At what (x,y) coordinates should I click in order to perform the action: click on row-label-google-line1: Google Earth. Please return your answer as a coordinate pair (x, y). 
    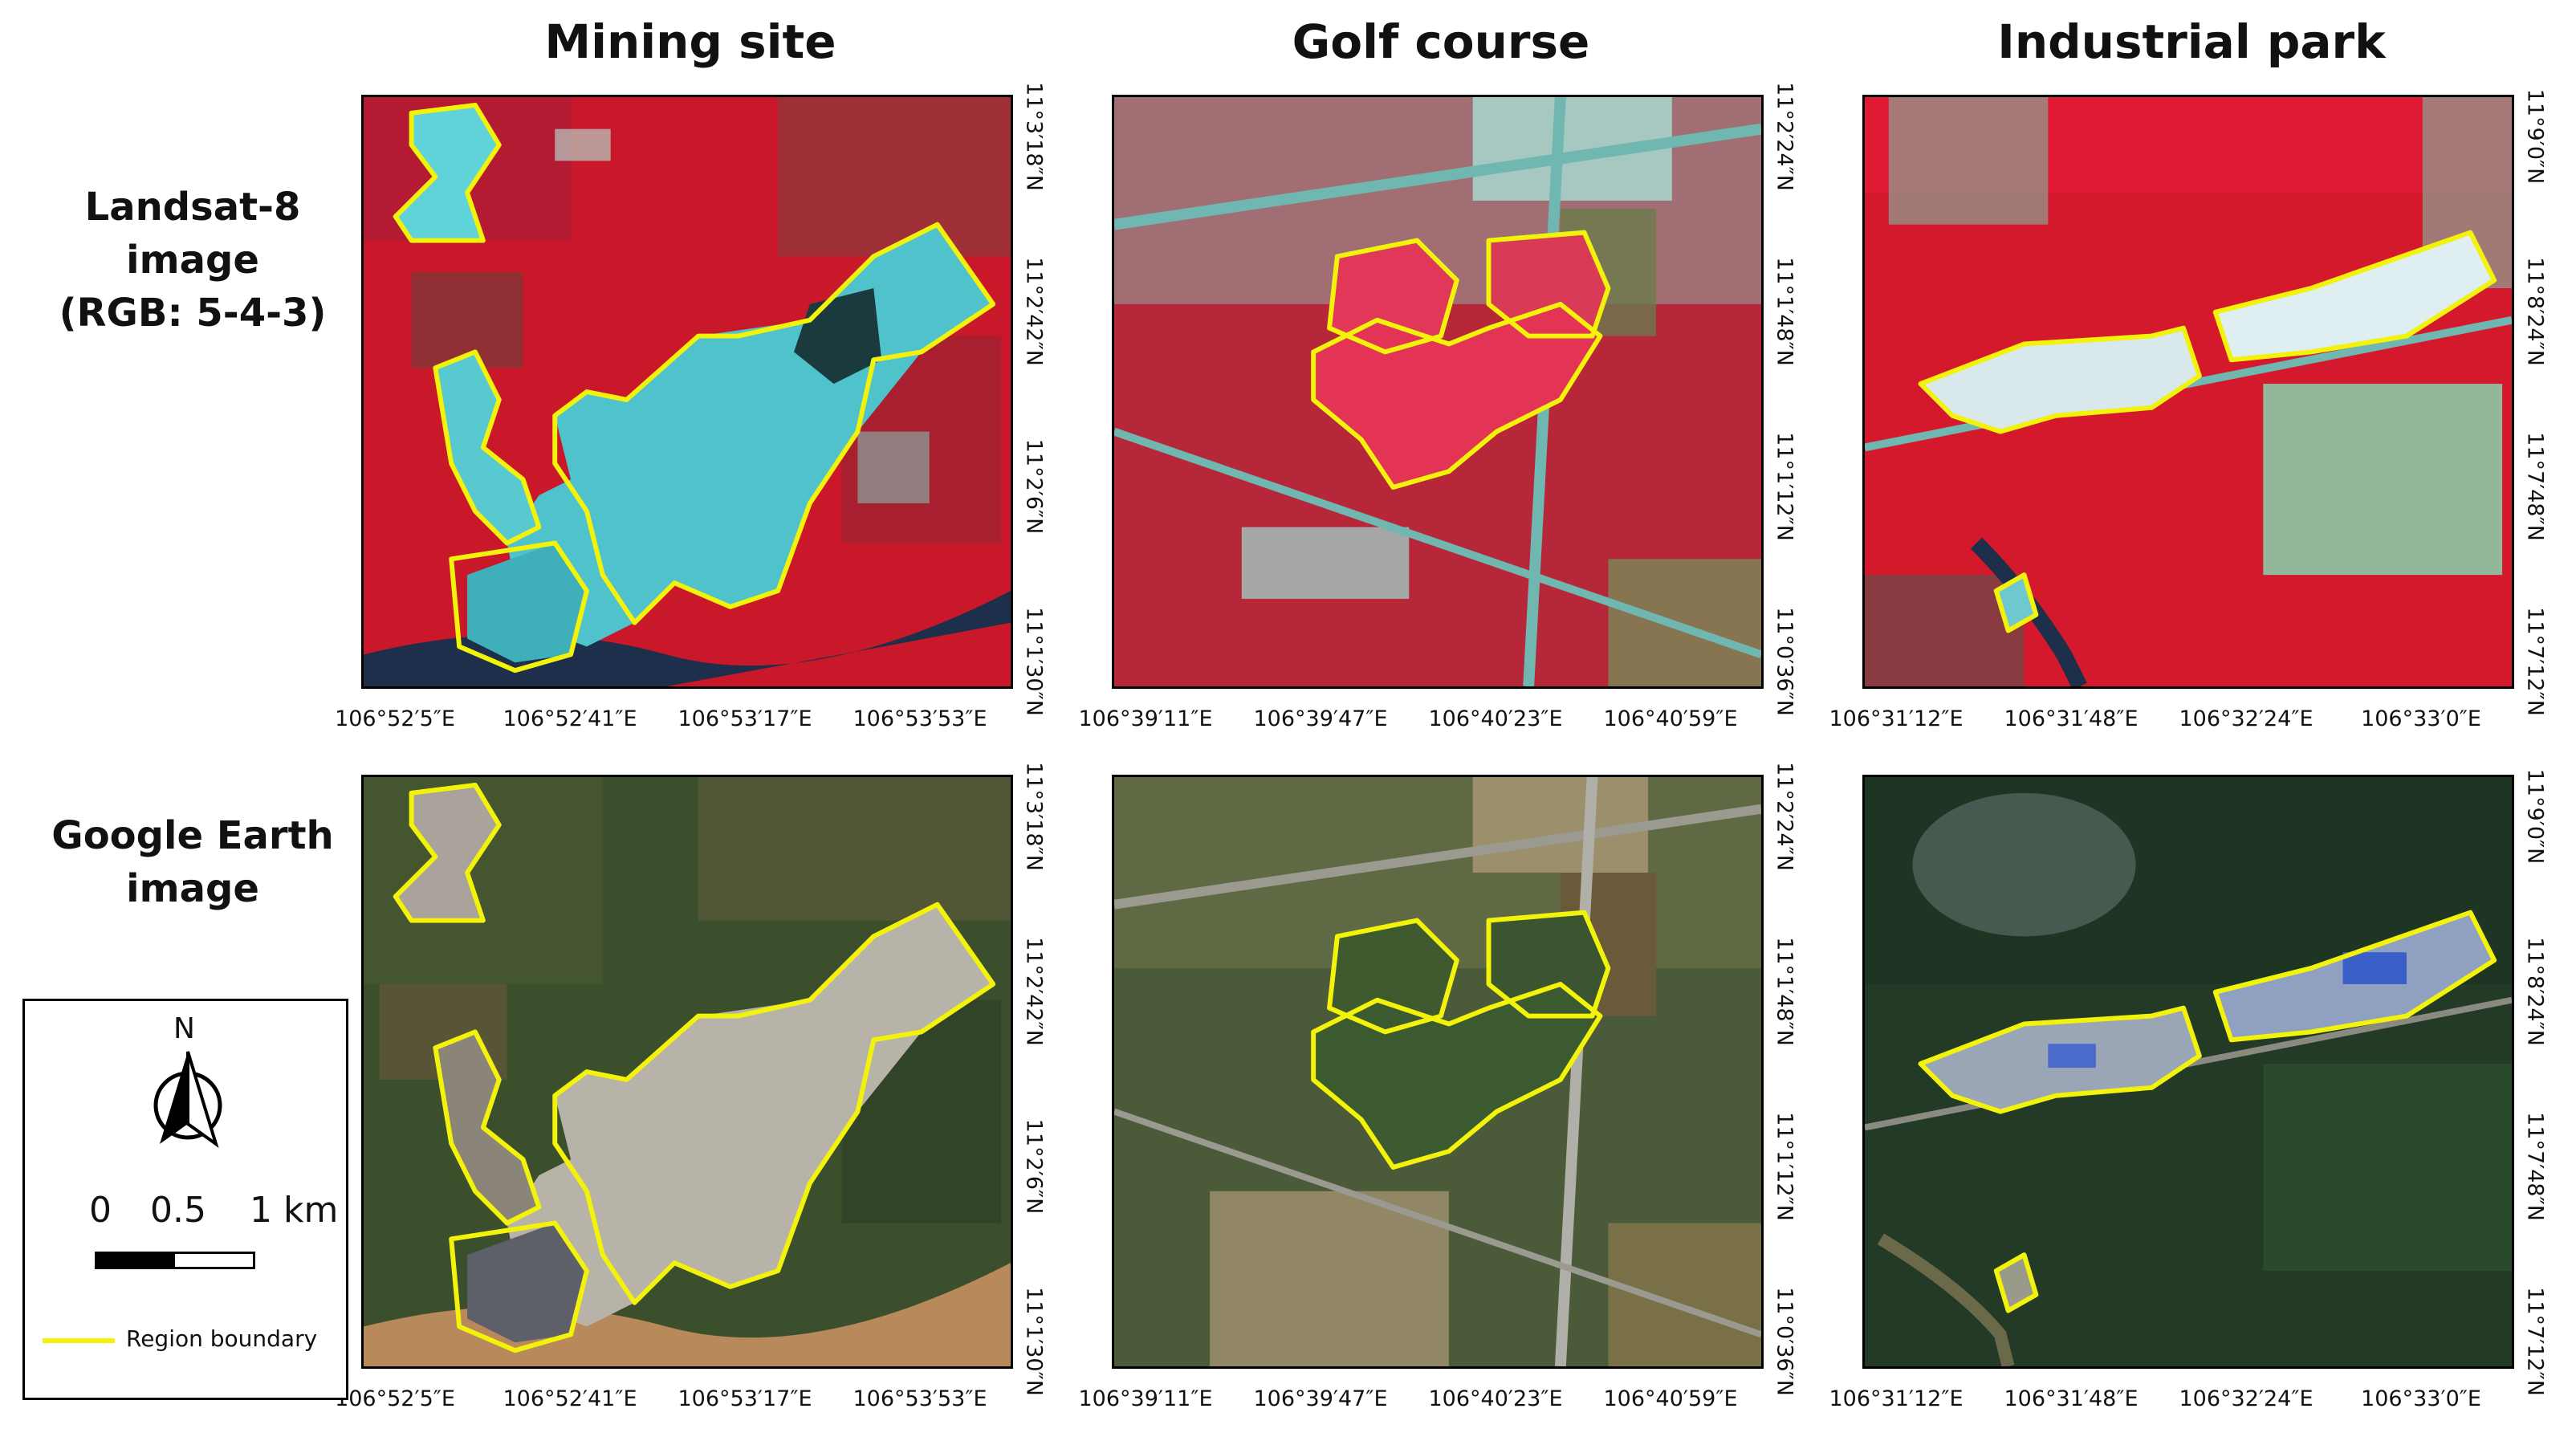
    Looking at the image, I should click on (192, 835).